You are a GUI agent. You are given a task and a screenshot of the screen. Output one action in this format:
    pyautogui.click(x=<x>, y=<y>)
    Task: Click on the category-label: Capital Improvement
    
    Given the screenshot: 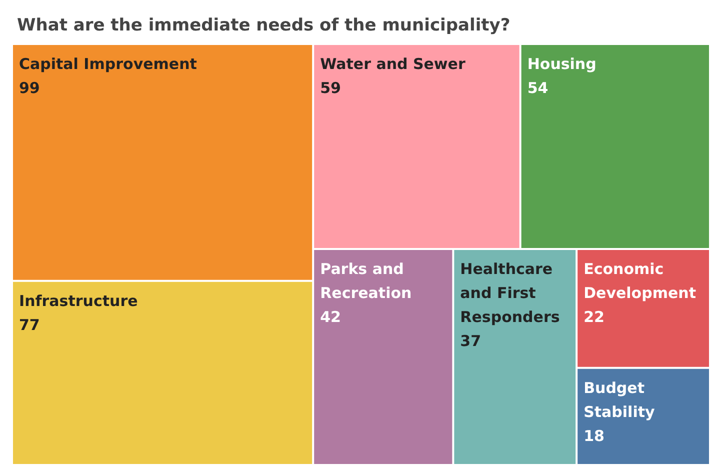 What is the action you would take?
    pyautogui.click(x=108, y=64)
    